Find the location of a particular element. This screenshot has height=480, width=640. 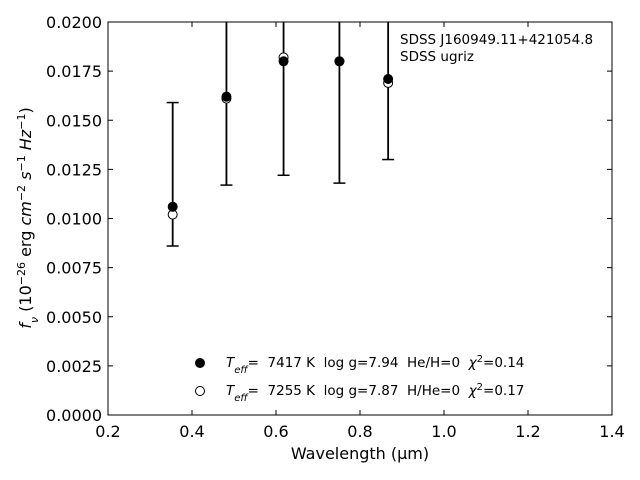

x-tick-label: 0.8 is located at coordinates (359, 431).